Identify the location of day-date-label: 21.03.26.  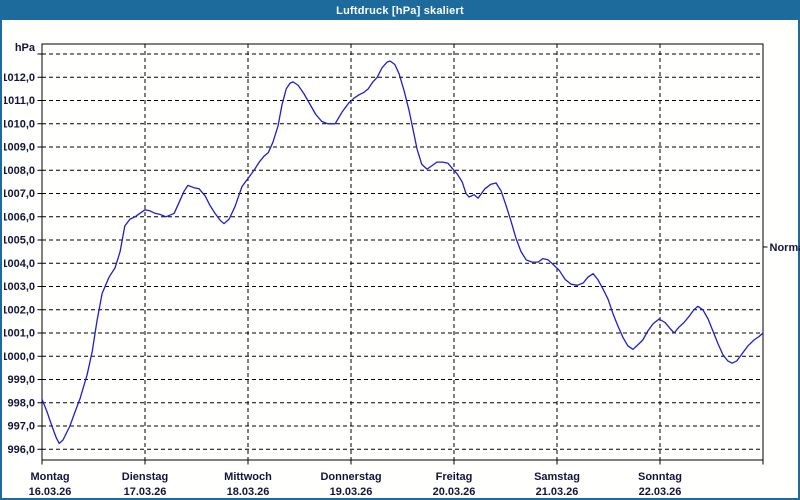
(557, 492).